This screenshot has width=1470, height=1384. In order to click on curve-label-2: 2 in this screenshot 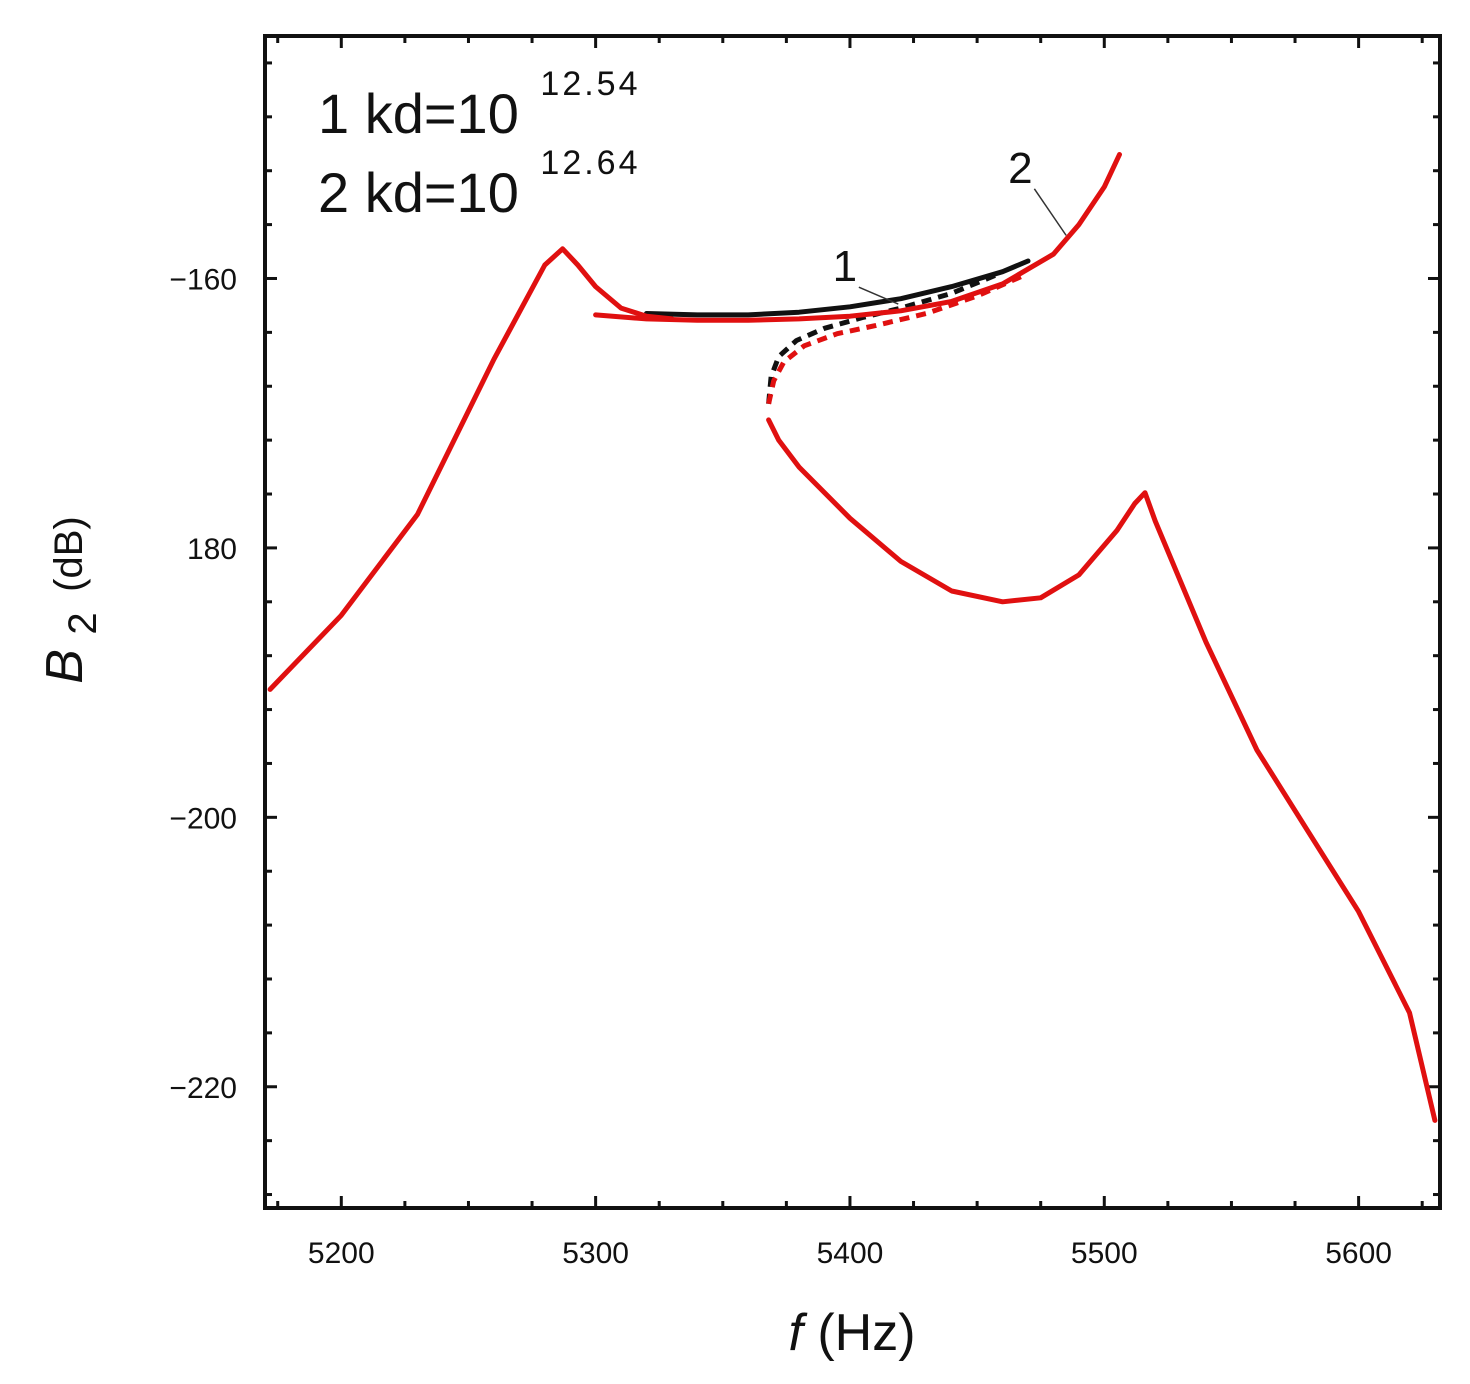, I will do `click(1020, 168)`.